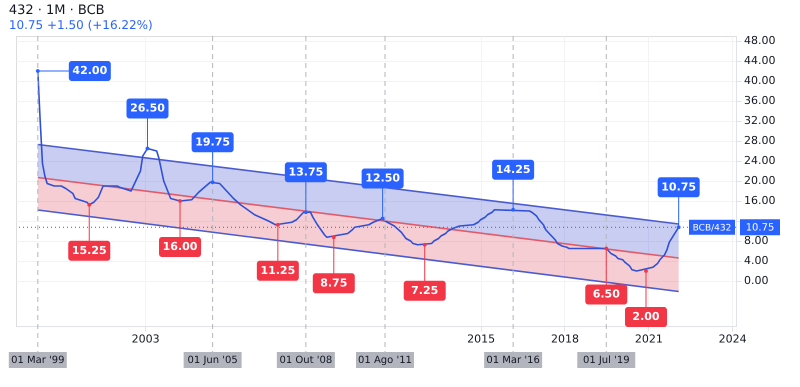 The height and width of the screenshot is (387, 800). What do you see at coordinates (382, 178) in the screenshot?
I see `annotation: 12.50` at bounding box center [382, 178].